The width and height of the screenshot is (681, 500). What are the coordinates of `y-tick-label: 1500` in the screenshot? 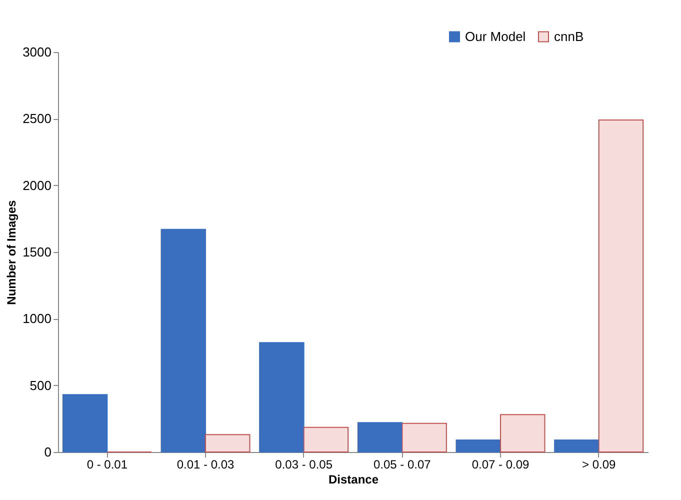 It's located at (37, 252).